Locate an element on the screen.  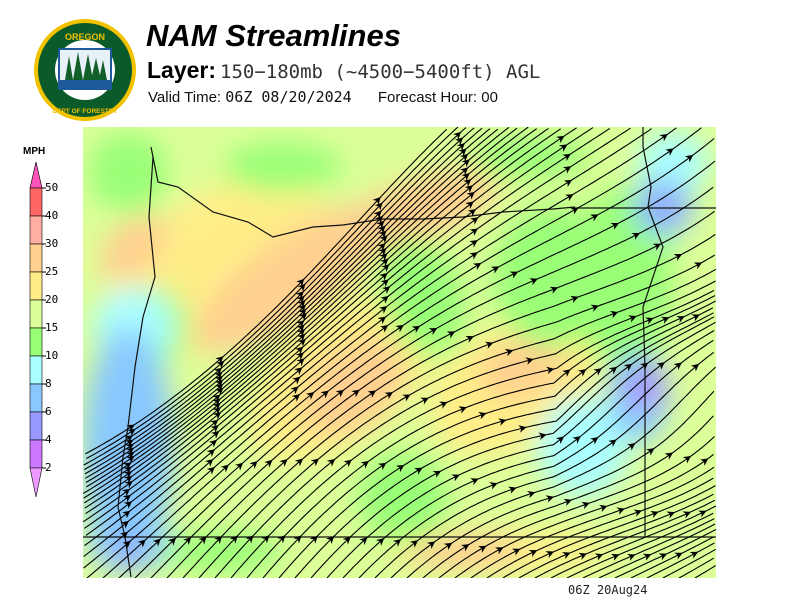
color-legend is located at coordinates (37, 329).